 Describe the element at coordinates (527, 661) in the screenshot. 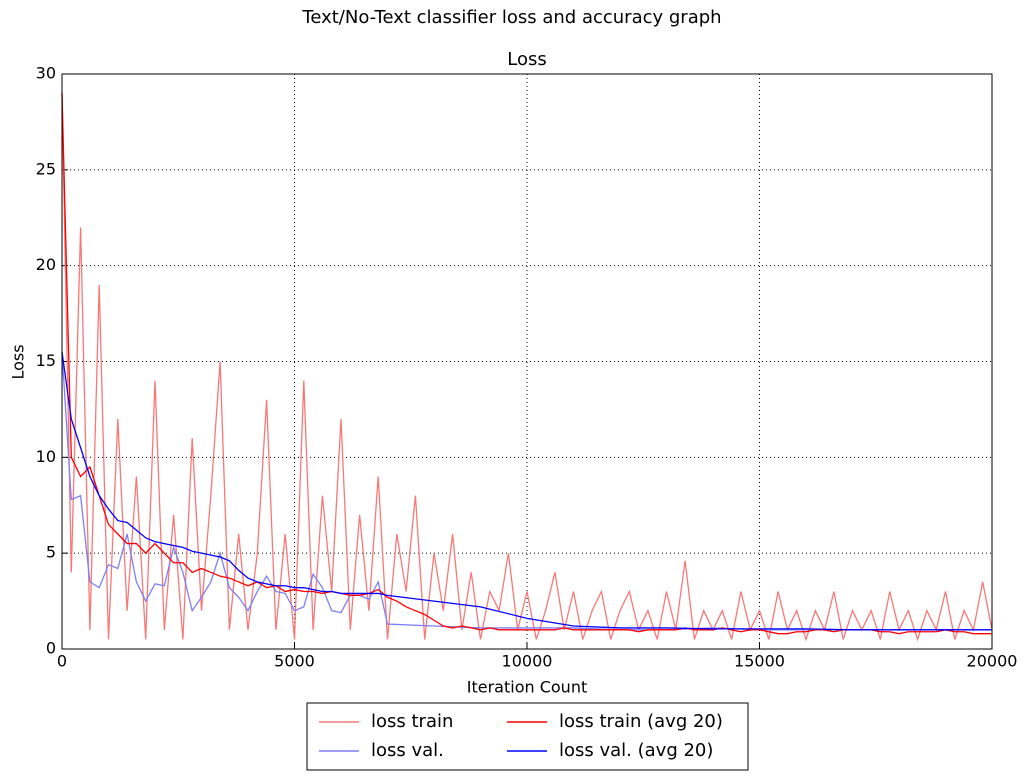

I see `x-tick-label: 10000` at that location.